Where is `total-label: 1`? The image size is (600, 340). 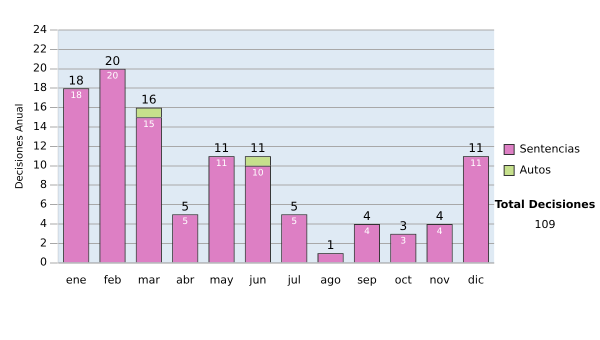 total-label: 1 is located at coordinates (330, 245).